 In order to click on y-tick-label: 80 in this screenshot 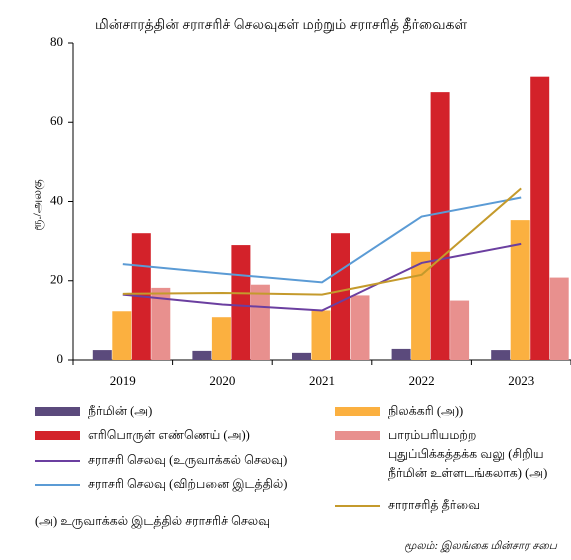, I will do `click(56, 41)`.